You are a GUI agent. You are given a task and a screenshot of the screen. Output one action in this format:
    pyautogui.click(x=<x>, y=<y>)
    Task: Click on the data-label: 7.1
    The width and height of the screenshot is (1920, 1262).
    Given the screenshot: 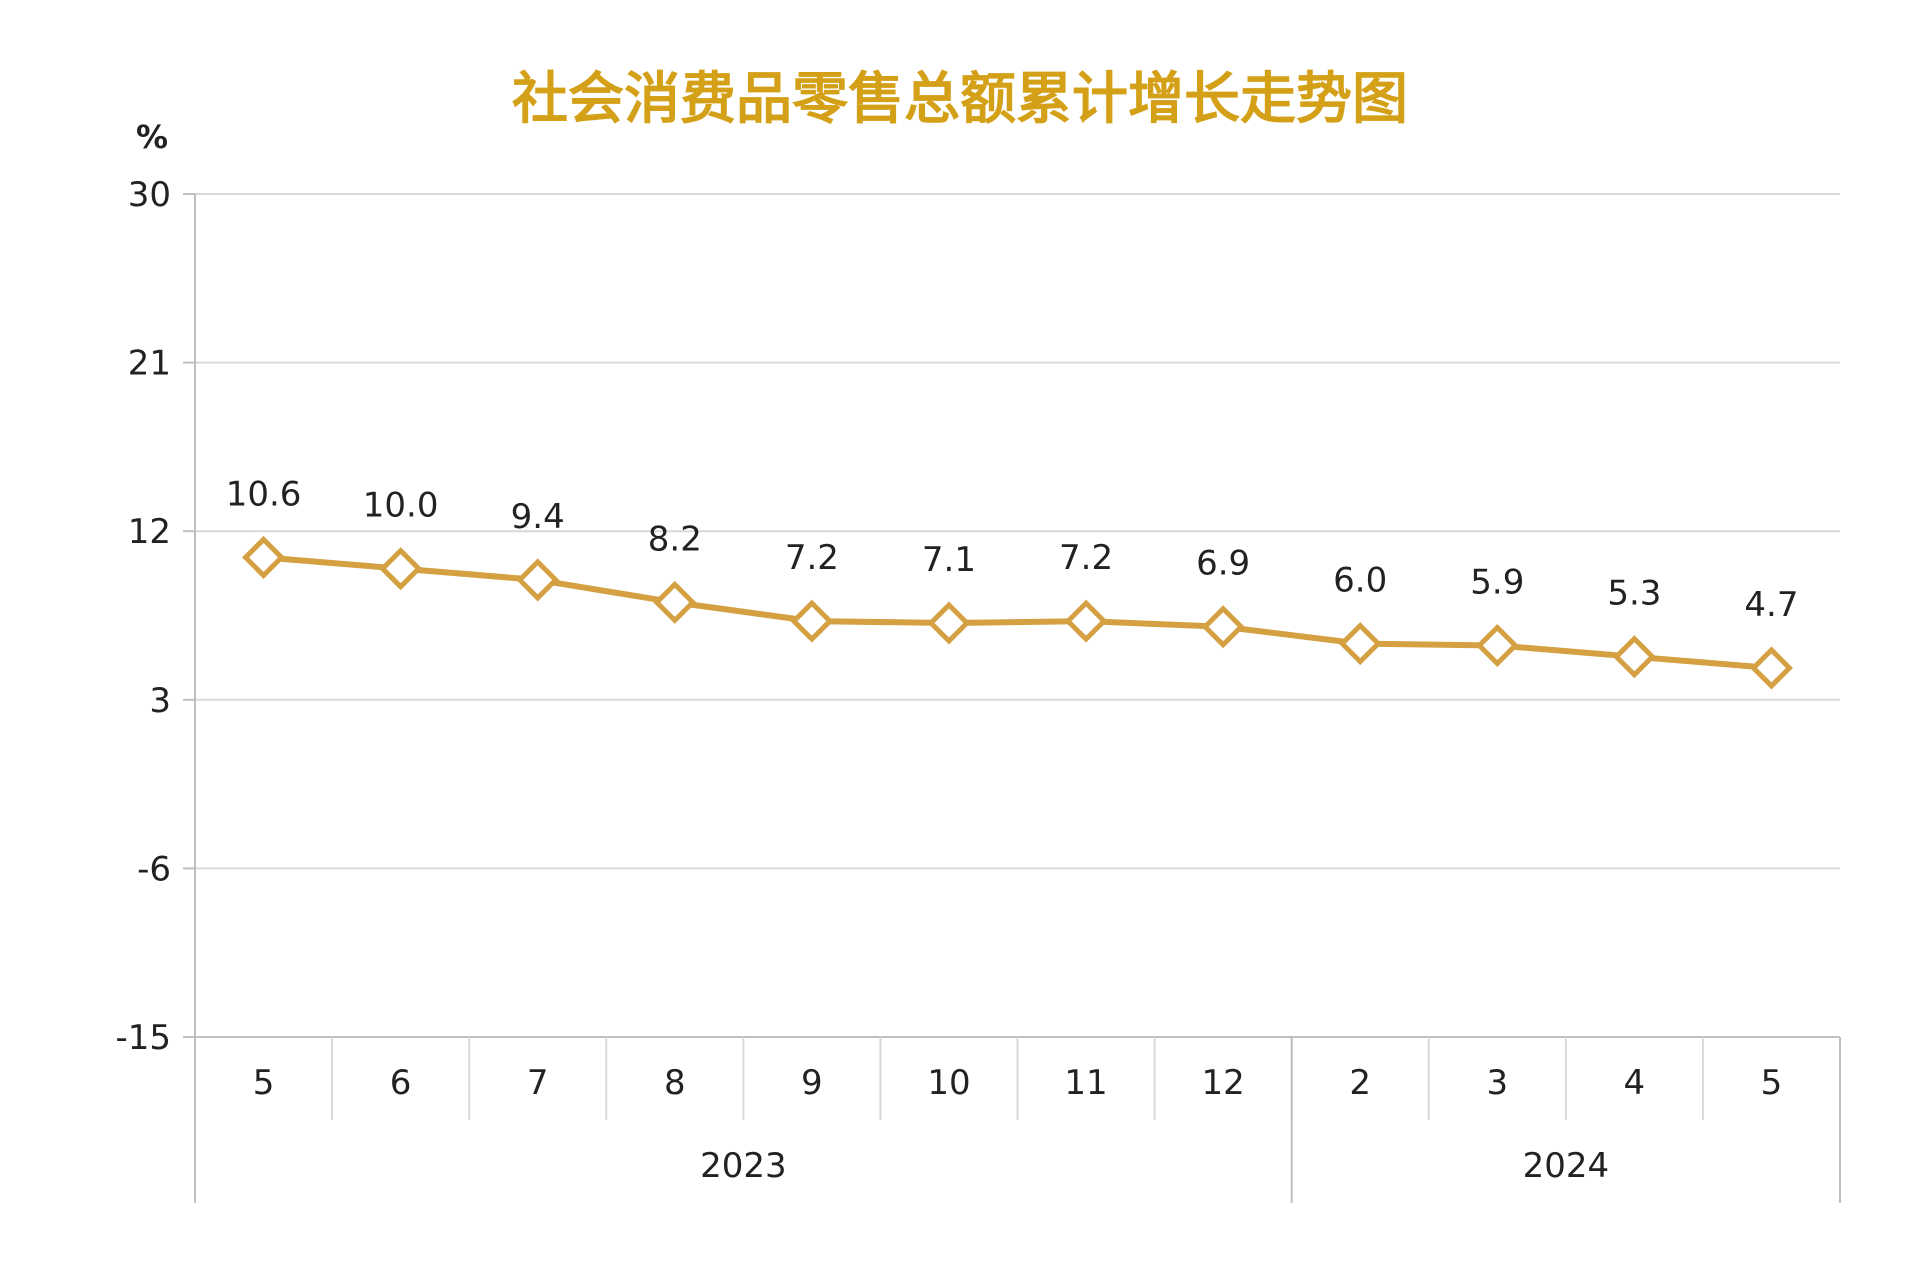 What is the action you would take?
    pyautogui.click(x=949, y=560)
    